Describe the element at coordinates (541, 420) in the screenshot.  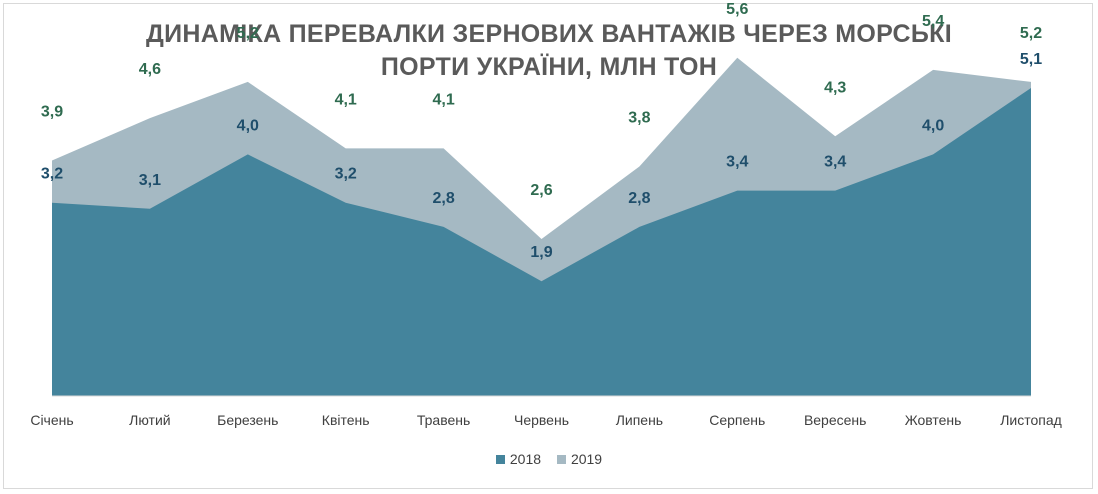
I see `x-tick-label: Червень` at that location.